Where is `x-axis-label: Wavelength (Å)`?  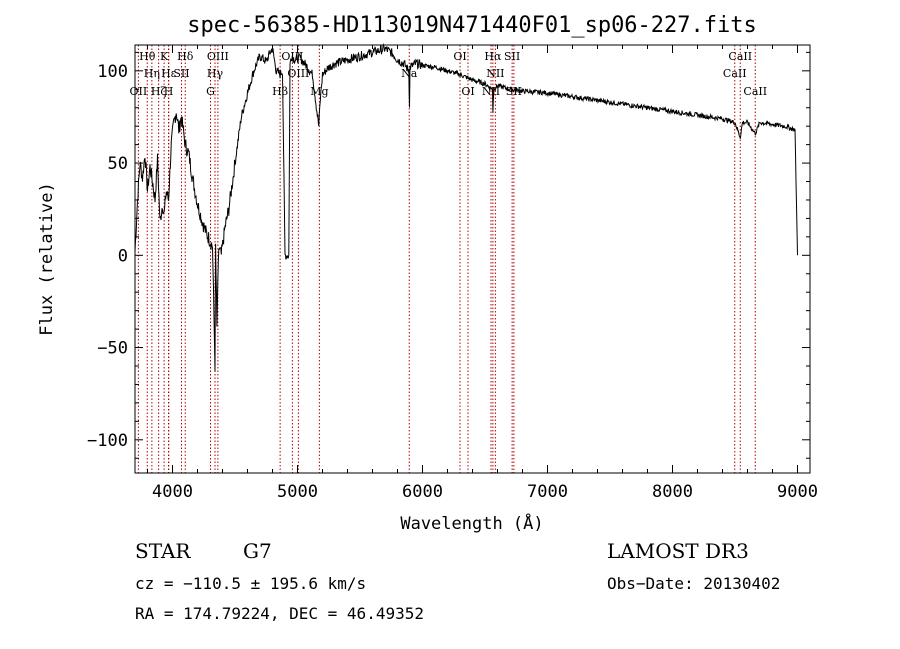
x-axis-label: Wavelength (Å) is located at coordinates (471, 523).